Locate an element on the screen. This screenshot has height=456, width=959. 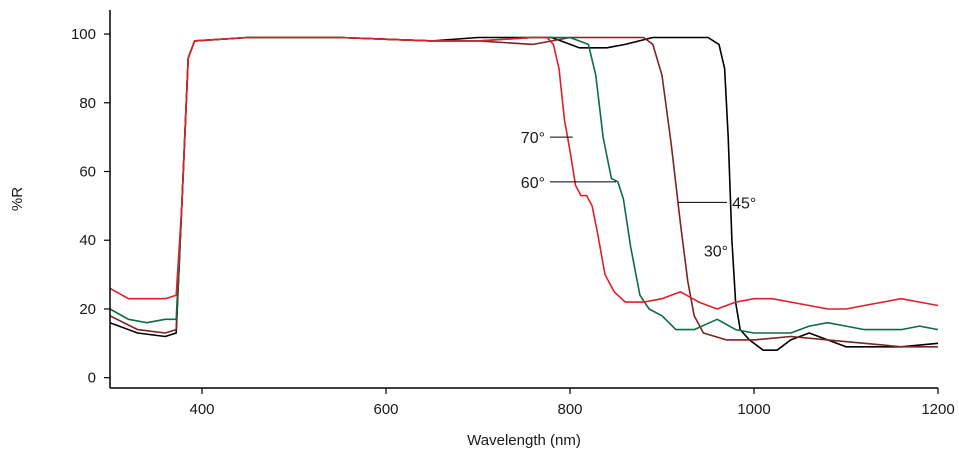
x-tick-label: 1000 is located at coordinates (753, 409).